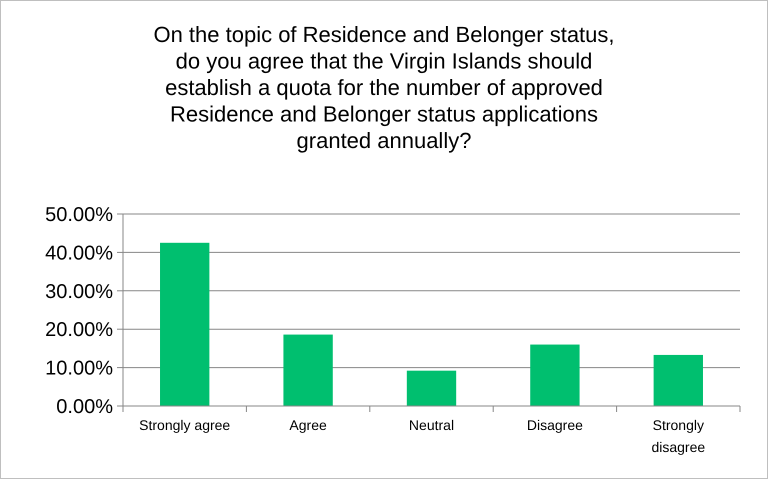  Describe the element at coordinates (79, 330) in the screenshot. I see `y-tick-label: 20.00%` at that location.